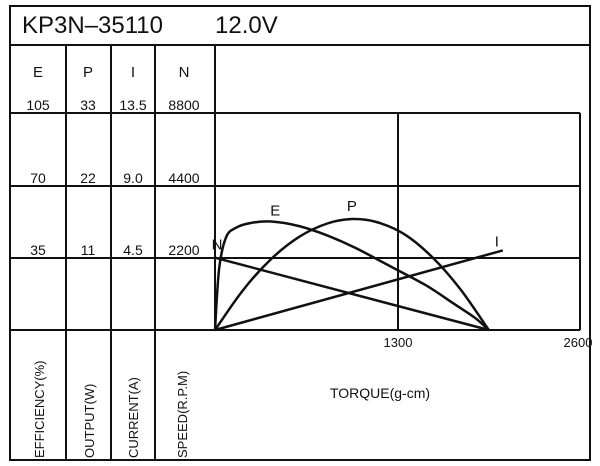 The width and height of the screenshot is (600, 466). I want to click on current-axis-label: CURRENT(A), so click(133, 417).